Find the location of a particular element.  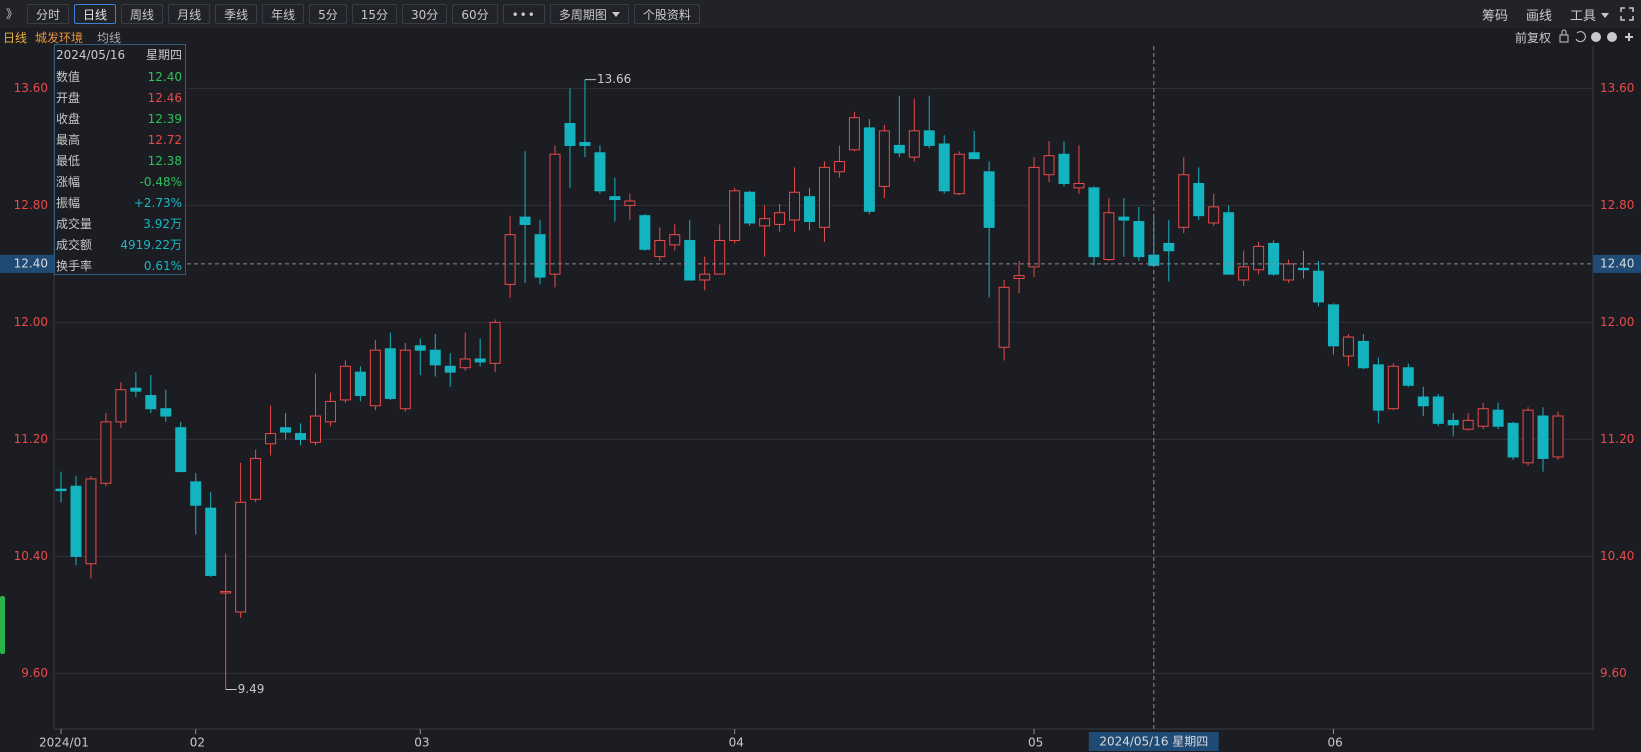

info-value: 12.72 is located at coordinates (164, 140).